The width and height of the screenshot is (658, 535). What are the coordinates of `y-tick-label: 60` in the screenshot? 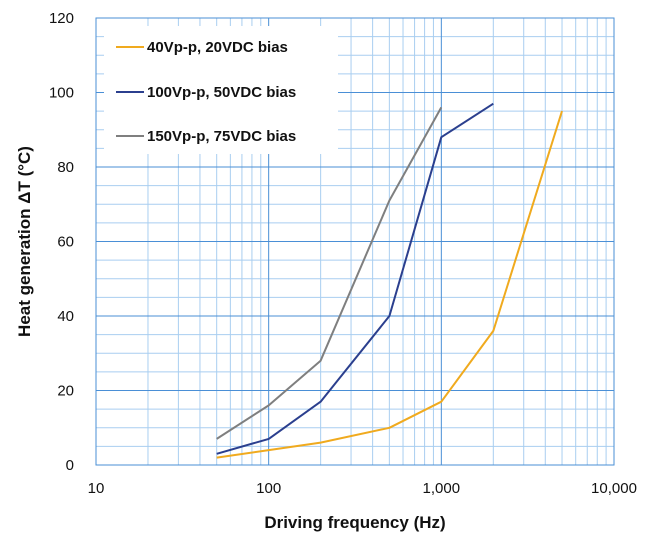 It's located at (65, 242).